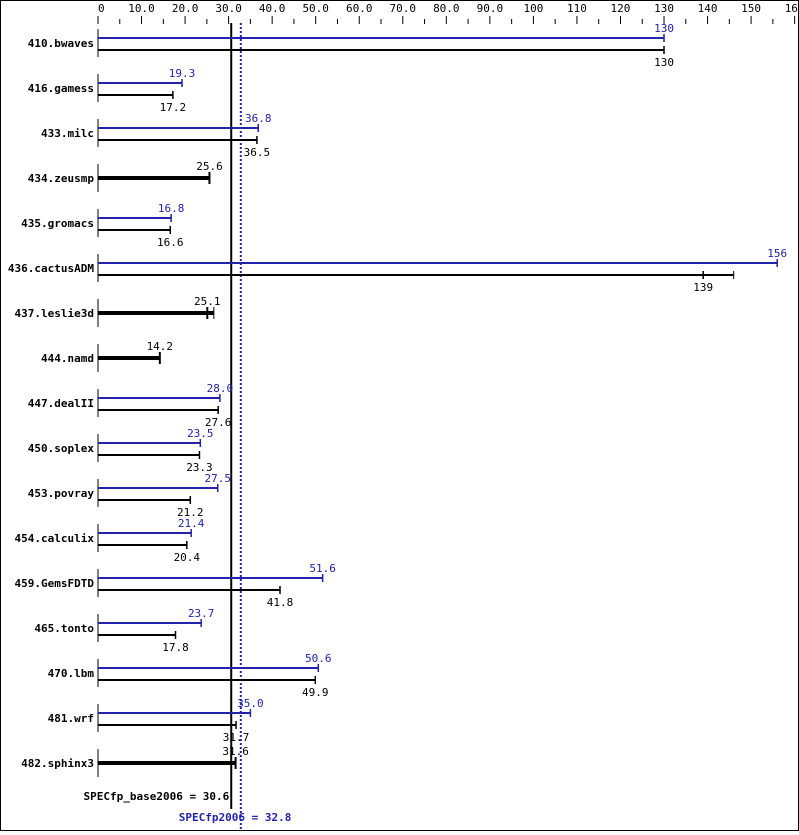  I want to click on peak-value-label: 21.4, so click(191, 523).